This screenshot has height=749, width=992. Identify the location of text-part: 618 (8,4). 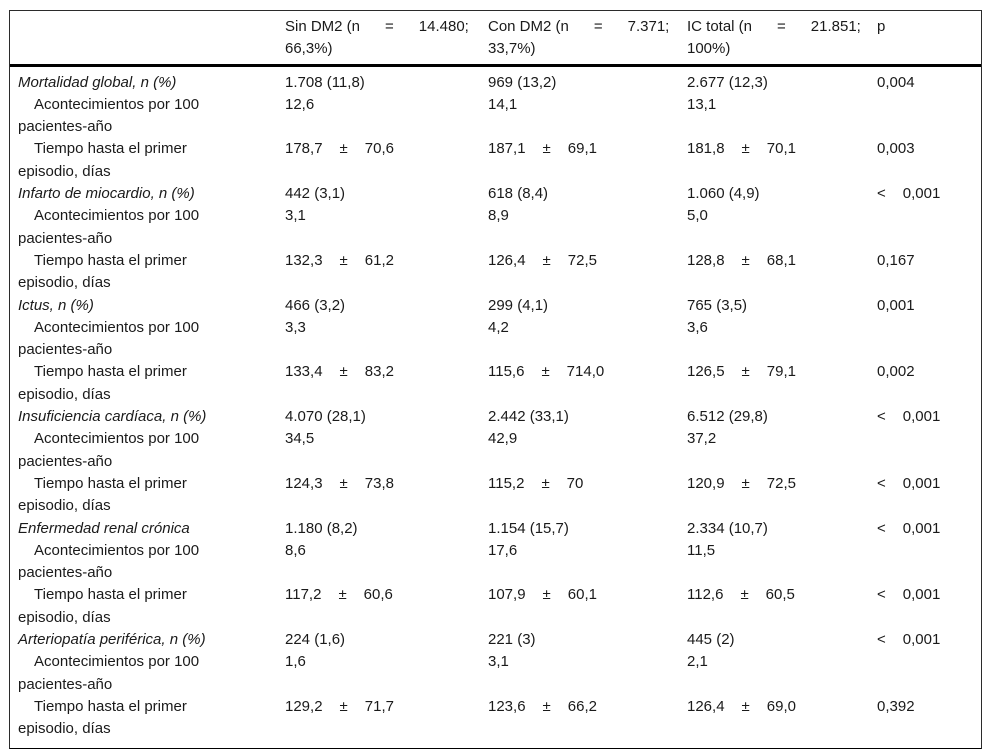
(518, 194).